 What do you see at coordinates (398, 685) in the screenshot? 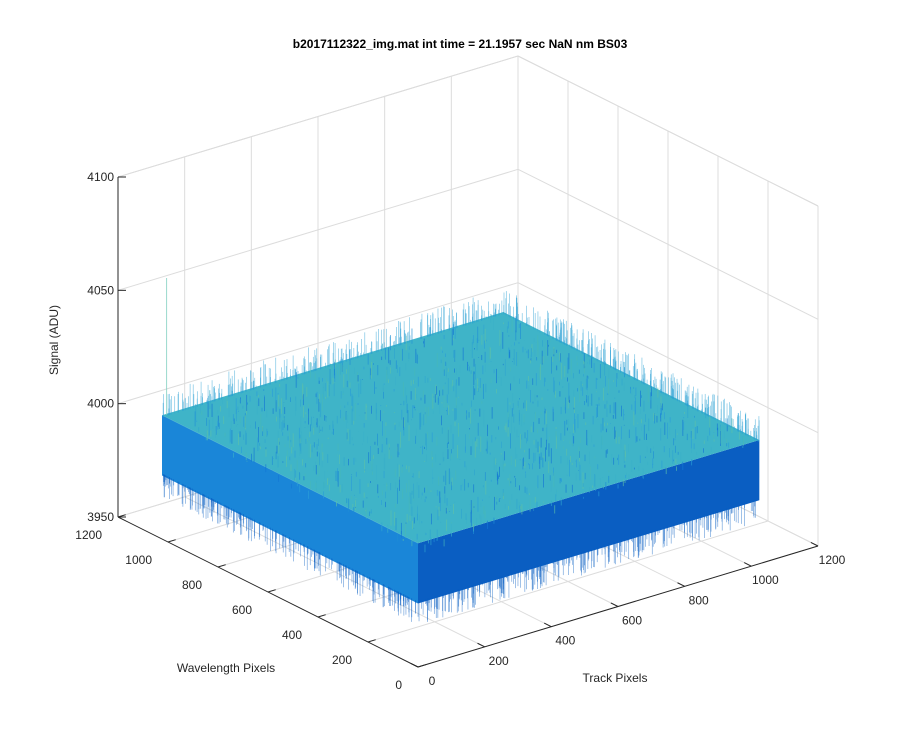
I see `y-tick-label: 0` at bounding box center [398, 685].